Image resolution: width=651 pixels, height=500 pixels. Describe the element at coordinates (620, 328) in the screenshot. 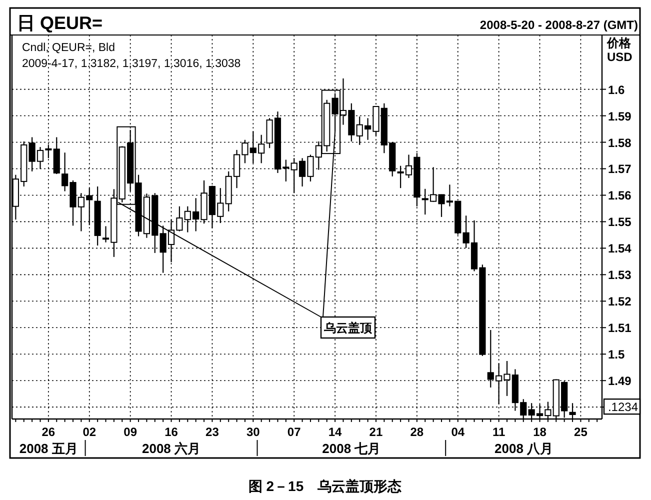

I see `y-tick-label: 1.51` at that location.